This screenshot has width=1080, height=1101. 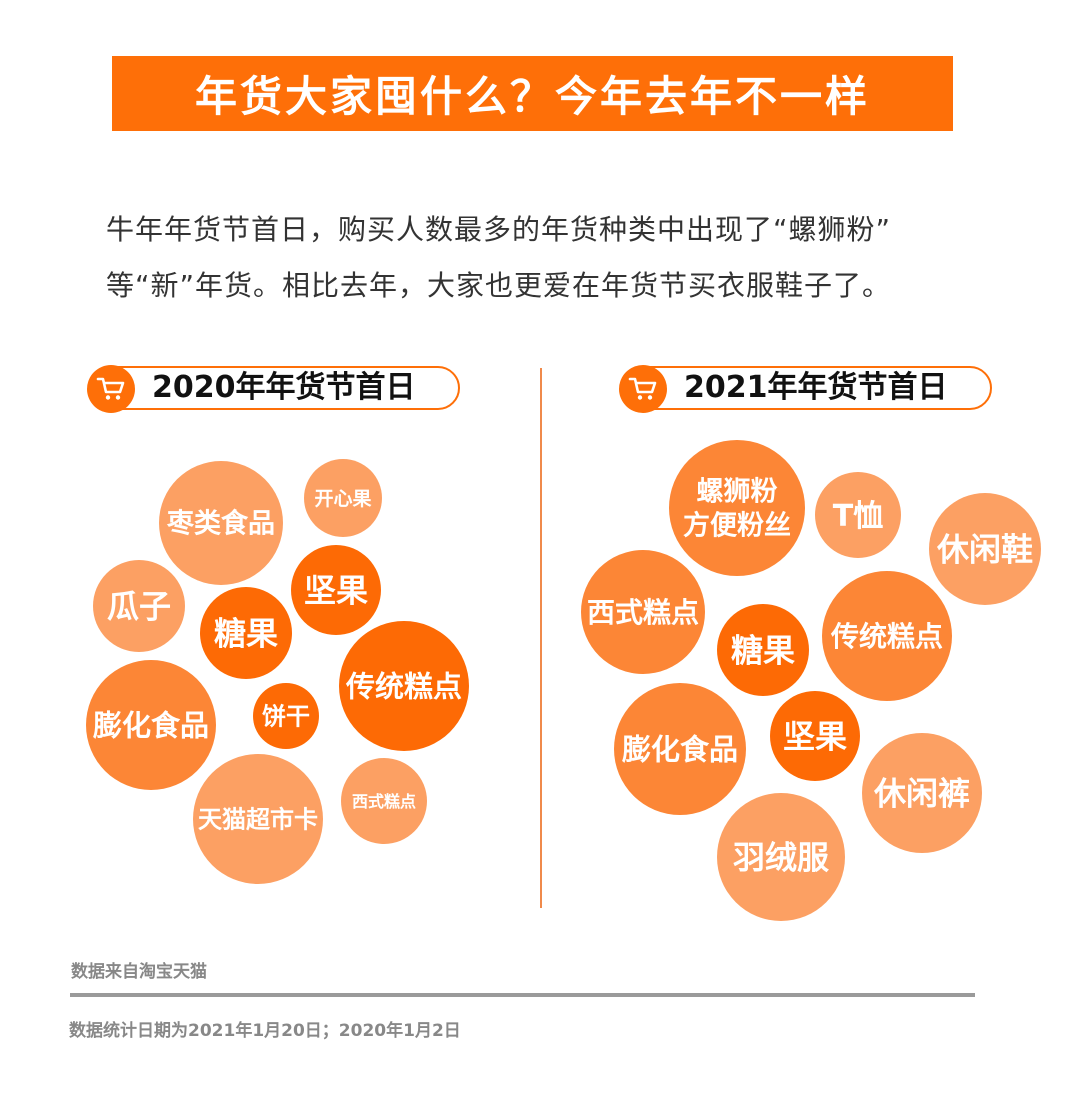 I want to click on source-note: 数据来自淘宝天猫, so click(x=139, y=972).